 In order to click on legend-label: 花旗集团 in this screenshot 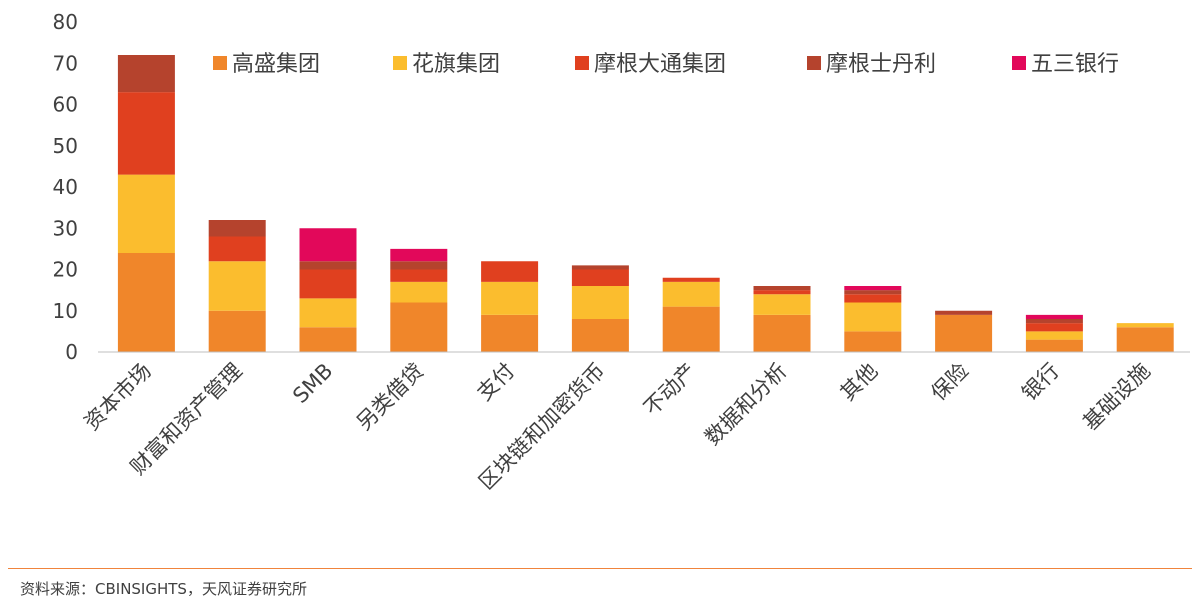, I will do `click(456, 64)`.